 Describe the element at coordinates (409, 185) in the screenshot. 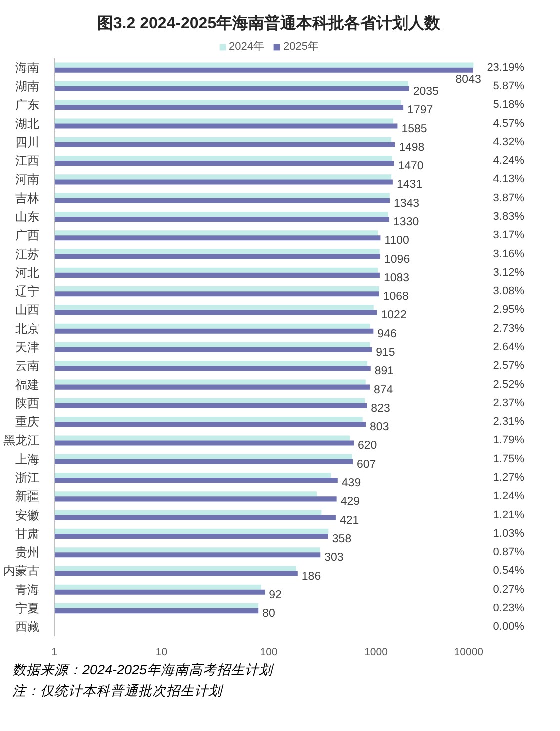

I see `data-label: 1431` at that location.